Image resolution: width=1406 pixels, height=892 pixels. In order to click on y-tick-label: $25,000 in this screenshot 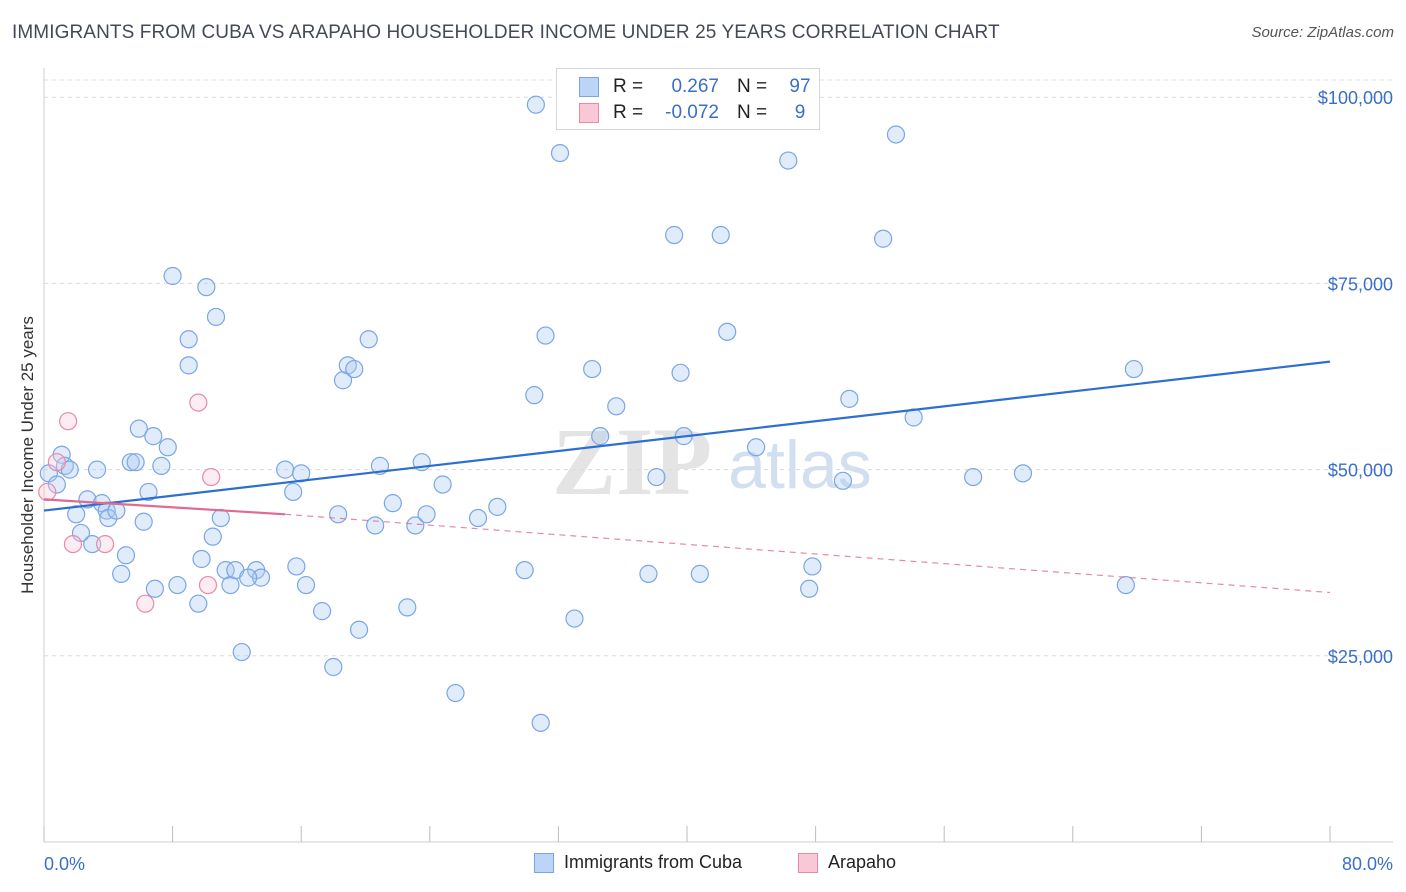, I will do `click(1360, 657)`.